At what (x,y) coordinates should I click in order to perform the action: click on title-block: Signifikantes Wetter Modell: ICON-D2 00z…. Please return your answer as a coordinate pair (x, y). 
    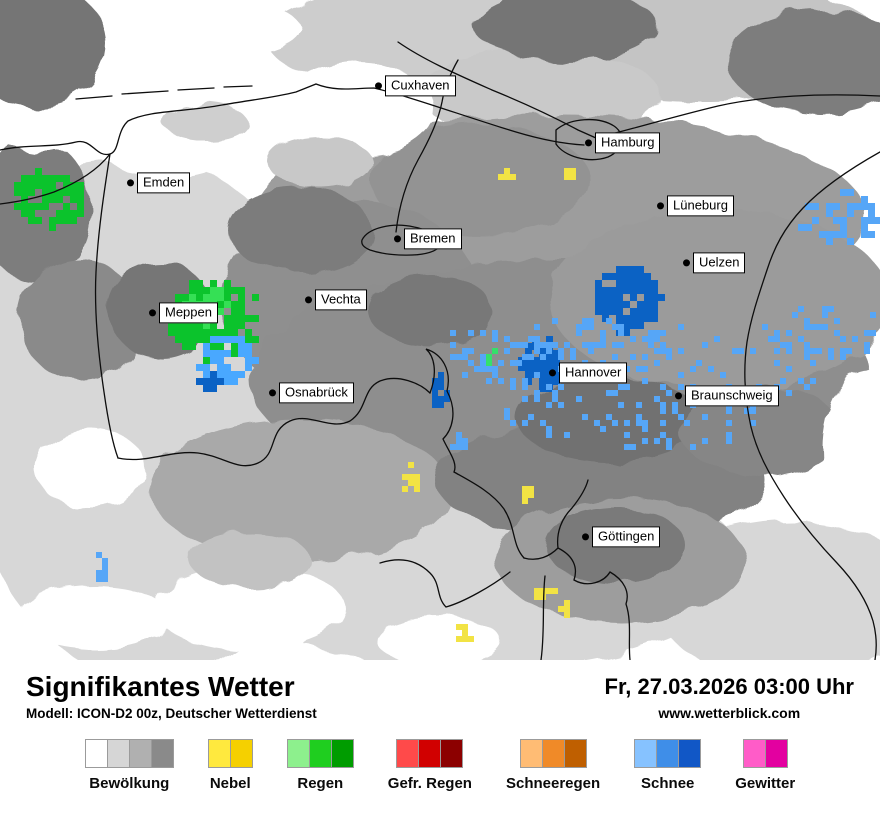
    Looking at the image, I should click on (171, 696).